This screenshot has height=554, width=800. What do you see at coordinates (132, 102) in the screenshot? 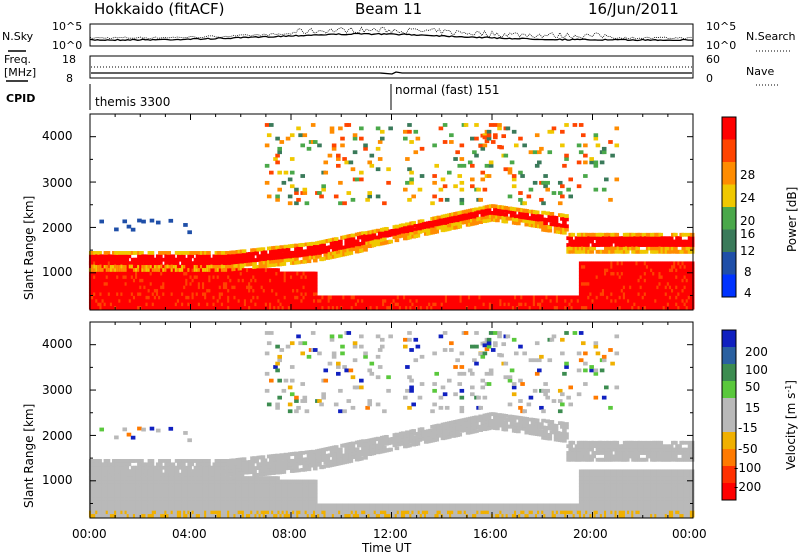
I see `cpid-mode-themis: themis 3300` at bounding box center [132, 102].